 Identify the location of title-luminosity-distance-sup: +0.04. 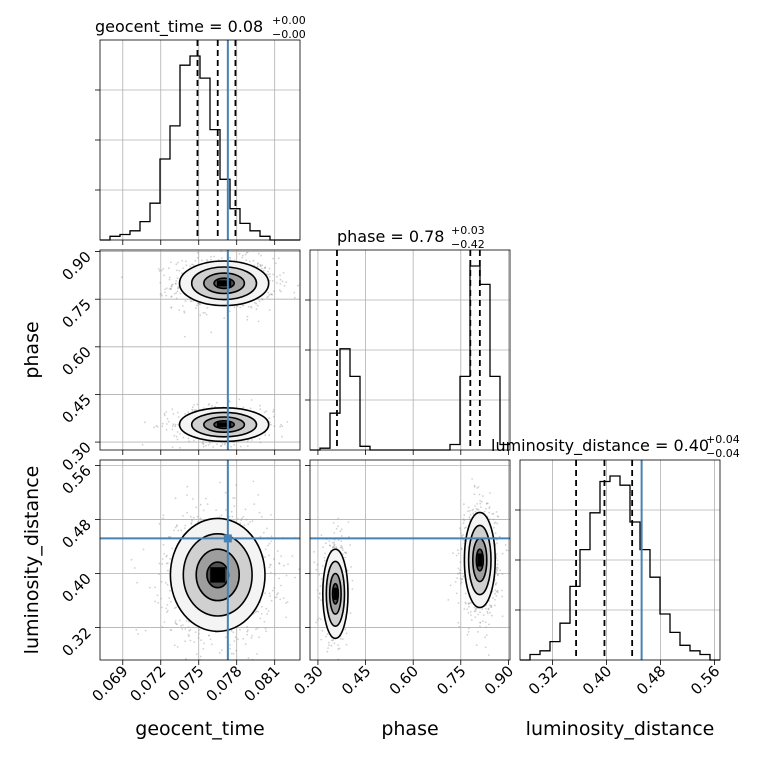
(723, 439).